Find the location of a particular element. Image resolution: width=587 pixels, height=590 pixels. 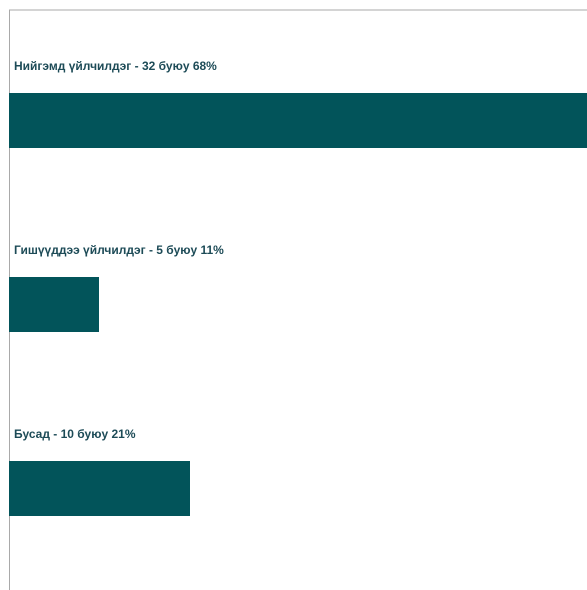

bar-label: Бусад - 10 буюу 21% is located at coordinates (75, 434).